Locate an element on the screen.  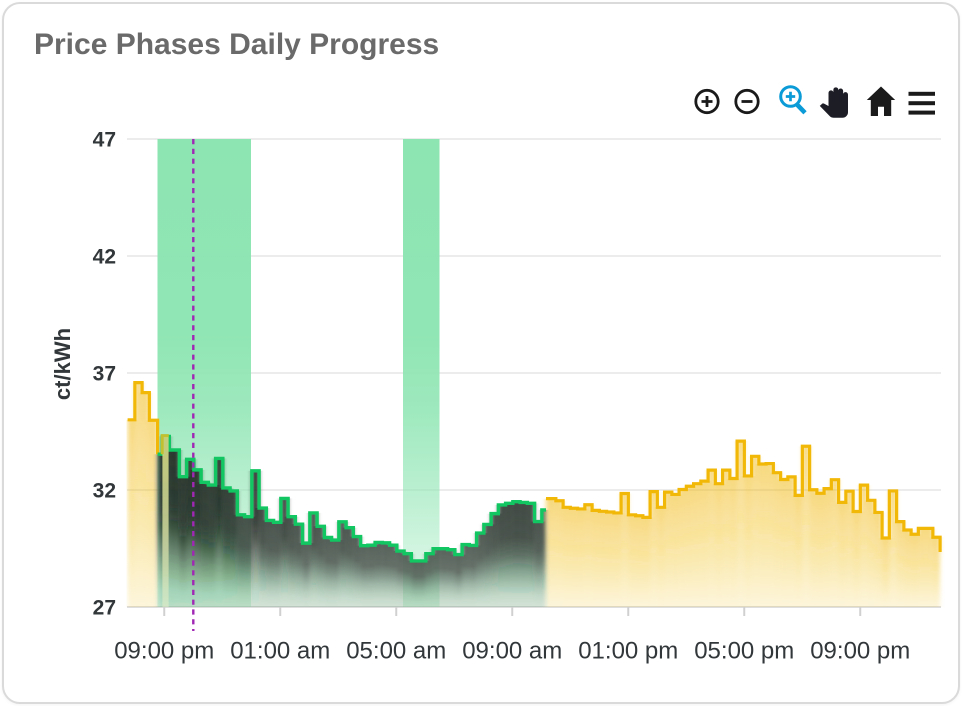
svg-text: 27 is located at coordinates (104, 608).